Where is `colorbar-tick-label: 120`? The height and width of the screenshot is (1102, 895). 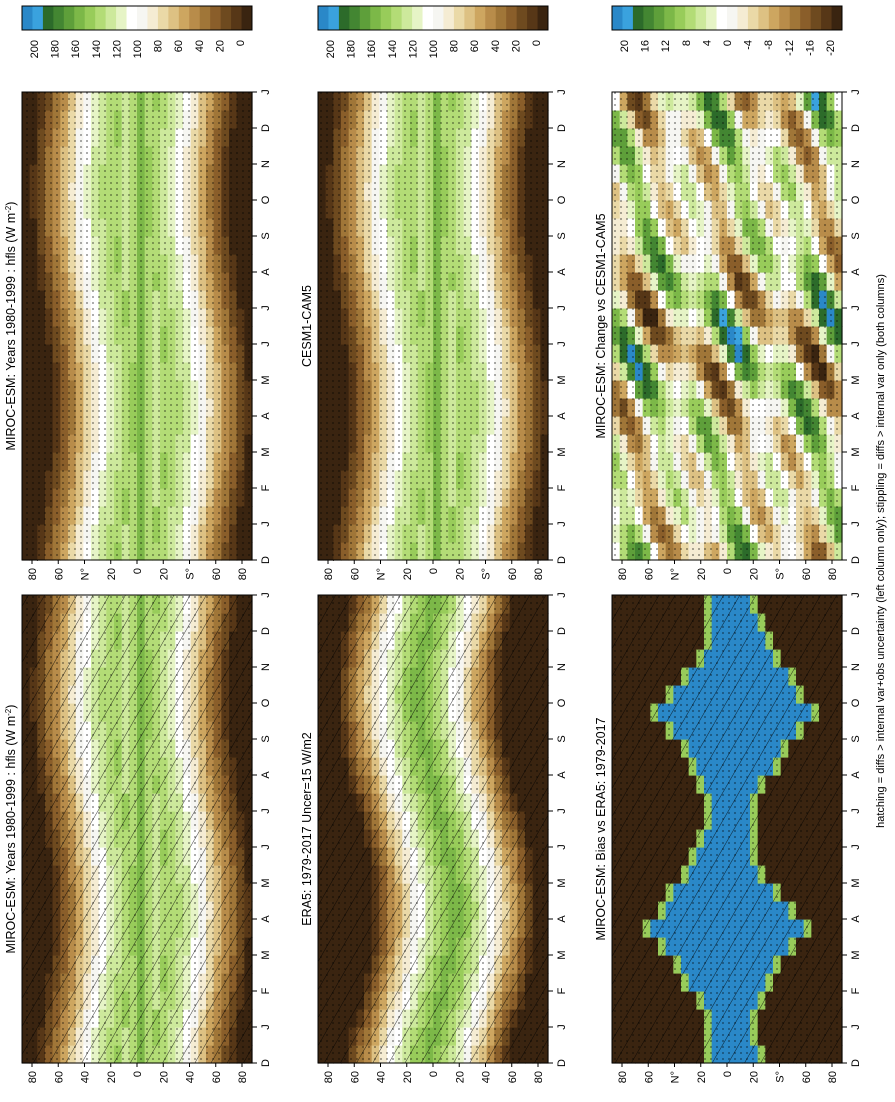 colorbar-tick-label: 120 is located at coordinates (413, 49).